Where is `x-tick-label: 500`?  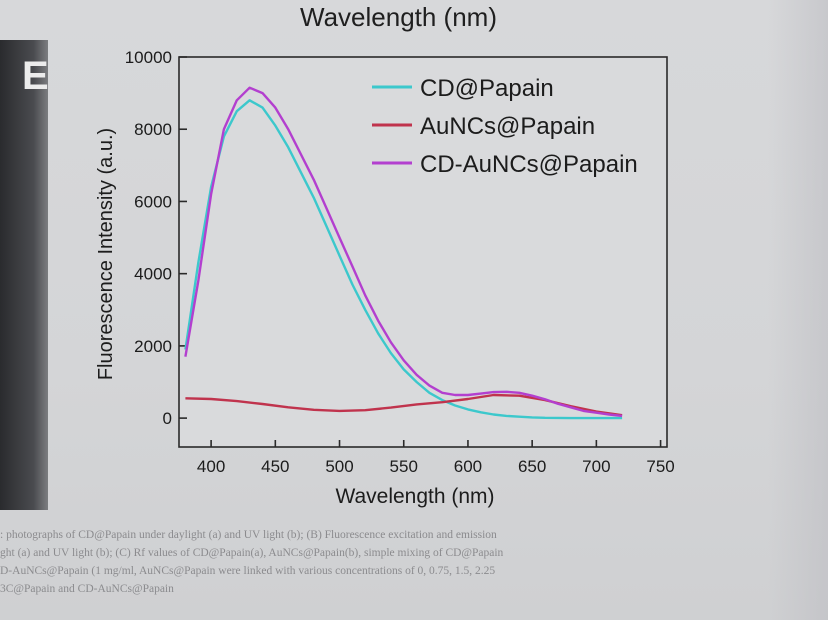 x-tick-label: 500 is located at coordinates (339, 466).